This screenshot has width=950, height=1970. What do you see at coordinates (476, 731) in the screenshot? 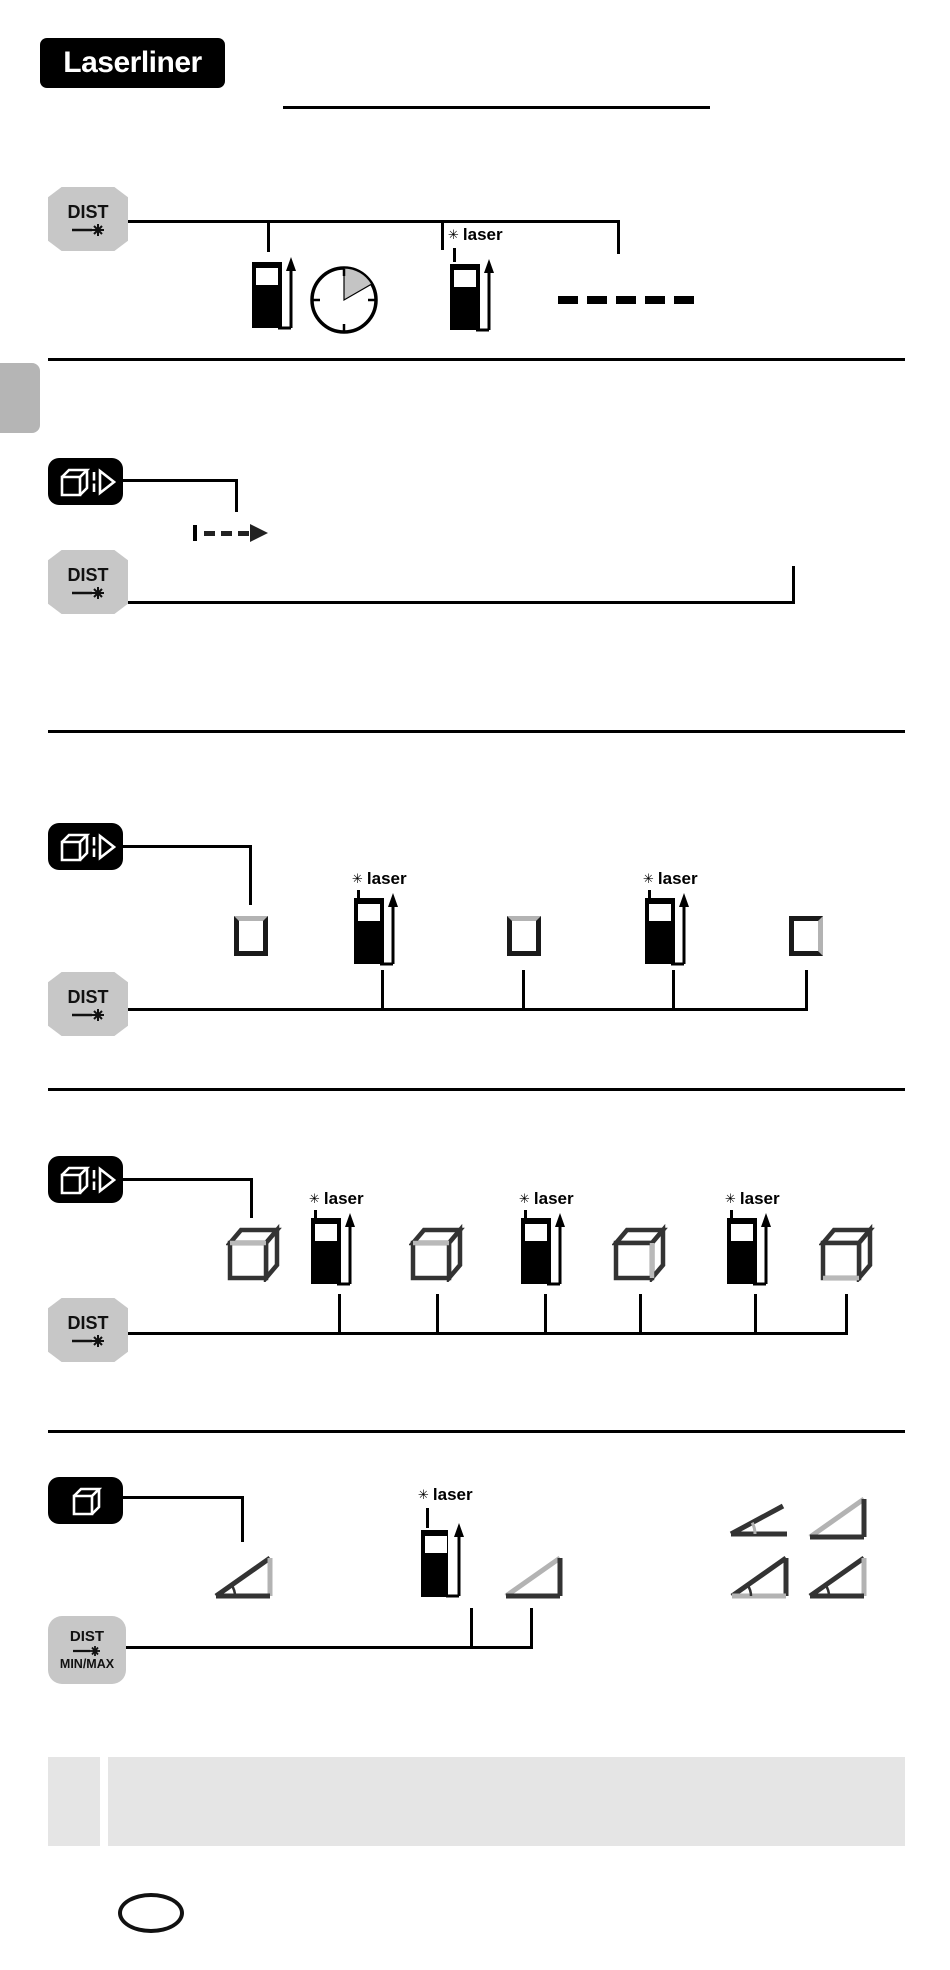
I see `section-divider` at bounding box center [476, 731].